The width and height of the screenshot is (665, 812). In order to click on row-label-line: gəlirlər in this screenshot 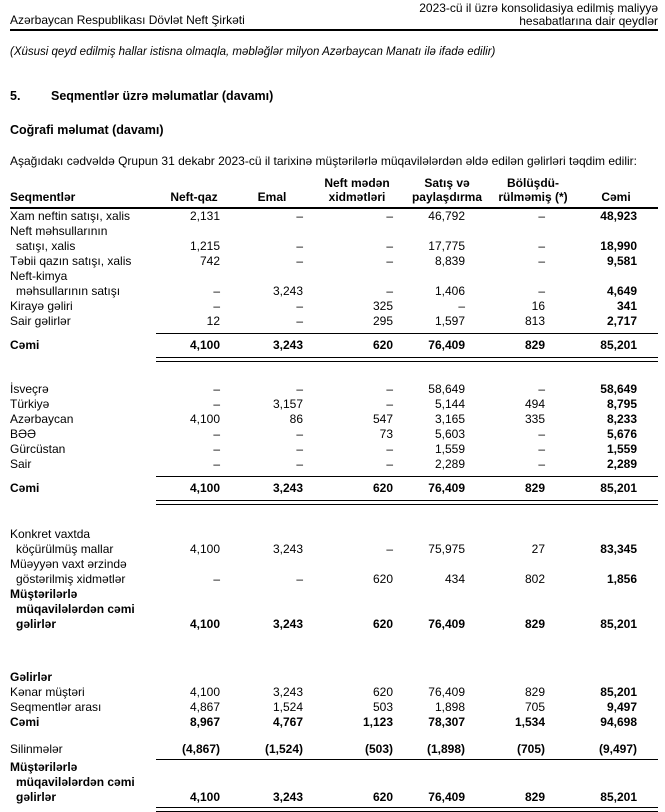, I will do `click(36, 624)`.